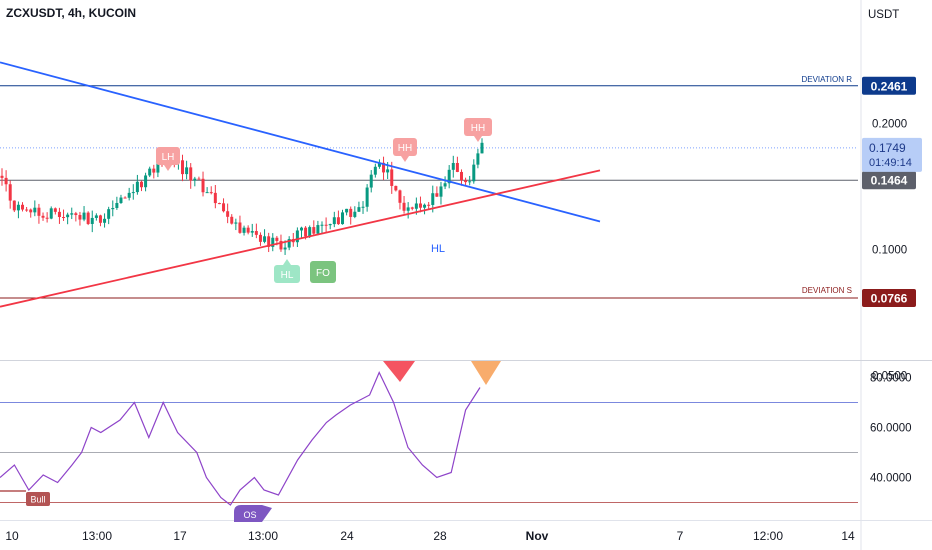  I want to click on candles-layer, so click(242, 196).